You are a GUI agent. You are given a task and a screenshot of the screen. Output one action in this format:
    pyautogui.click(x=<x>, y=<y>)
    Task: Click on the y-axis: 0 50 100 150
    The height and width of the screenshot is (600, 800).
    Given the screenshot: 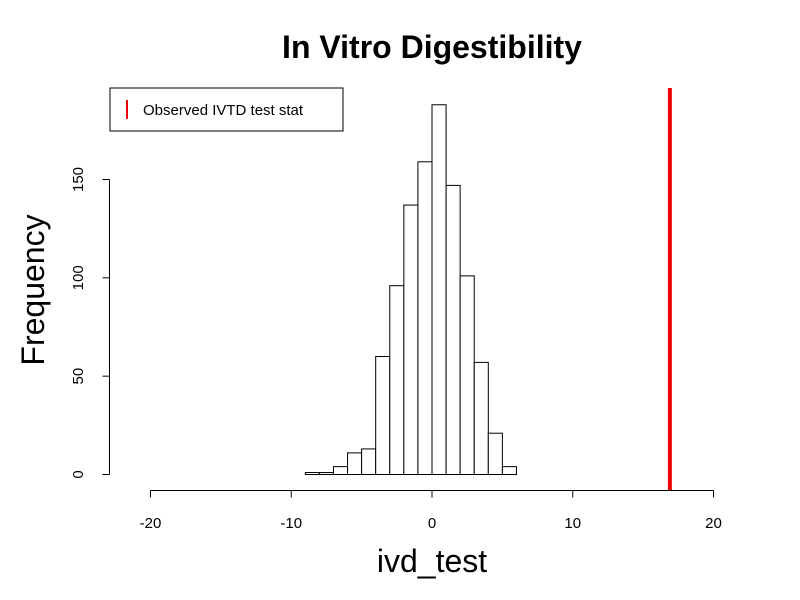 What is the action you would take?
    pyautogui.click(x=90, y=323)
    